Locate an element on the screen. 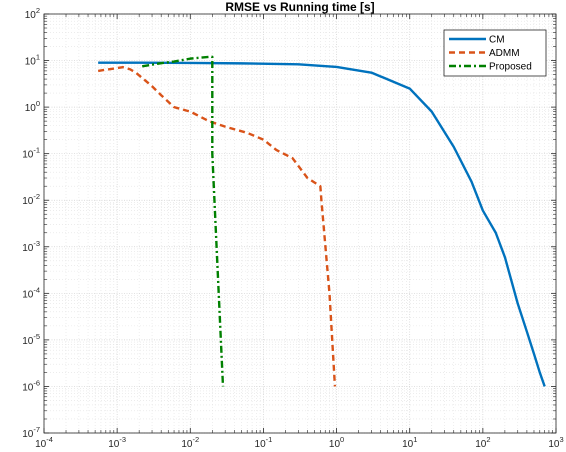  y-tick-label-exponent: -5 is located at coordinates (36, 336).